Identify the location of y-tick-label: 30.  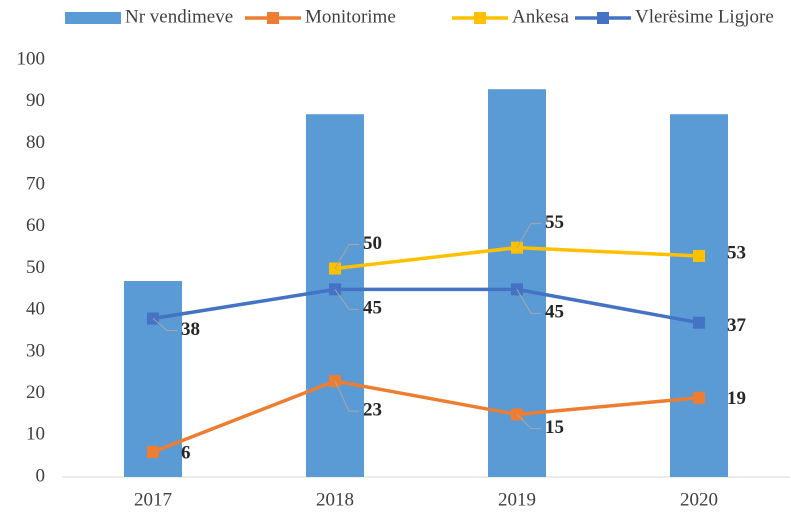
(35, 350).